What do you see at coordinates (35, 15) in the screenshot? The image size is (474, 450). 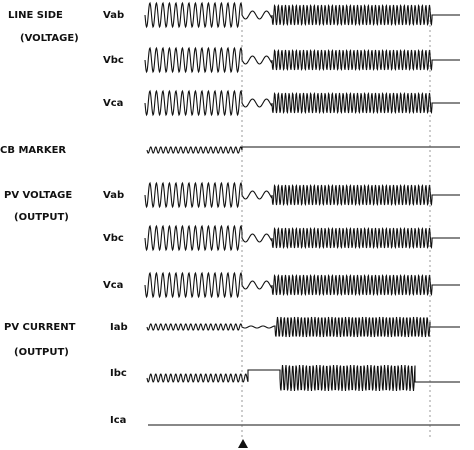 I see `group-label: LINE SIDE` at bounding box center [35, 15].